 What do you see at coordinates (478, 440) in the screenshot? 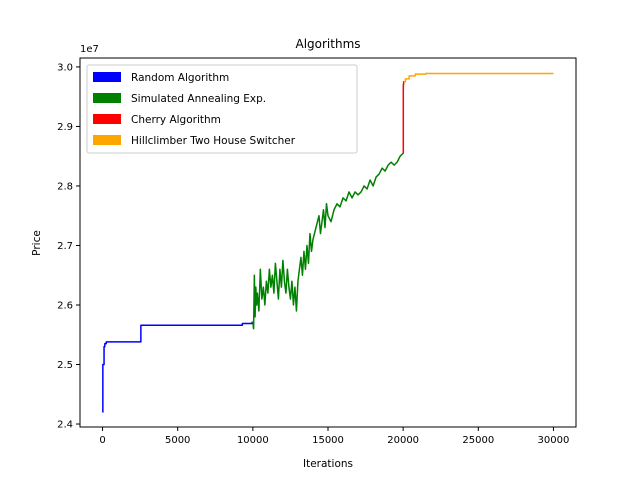
I see `x-tick-label: 25000` at bounding box center [478, 440].